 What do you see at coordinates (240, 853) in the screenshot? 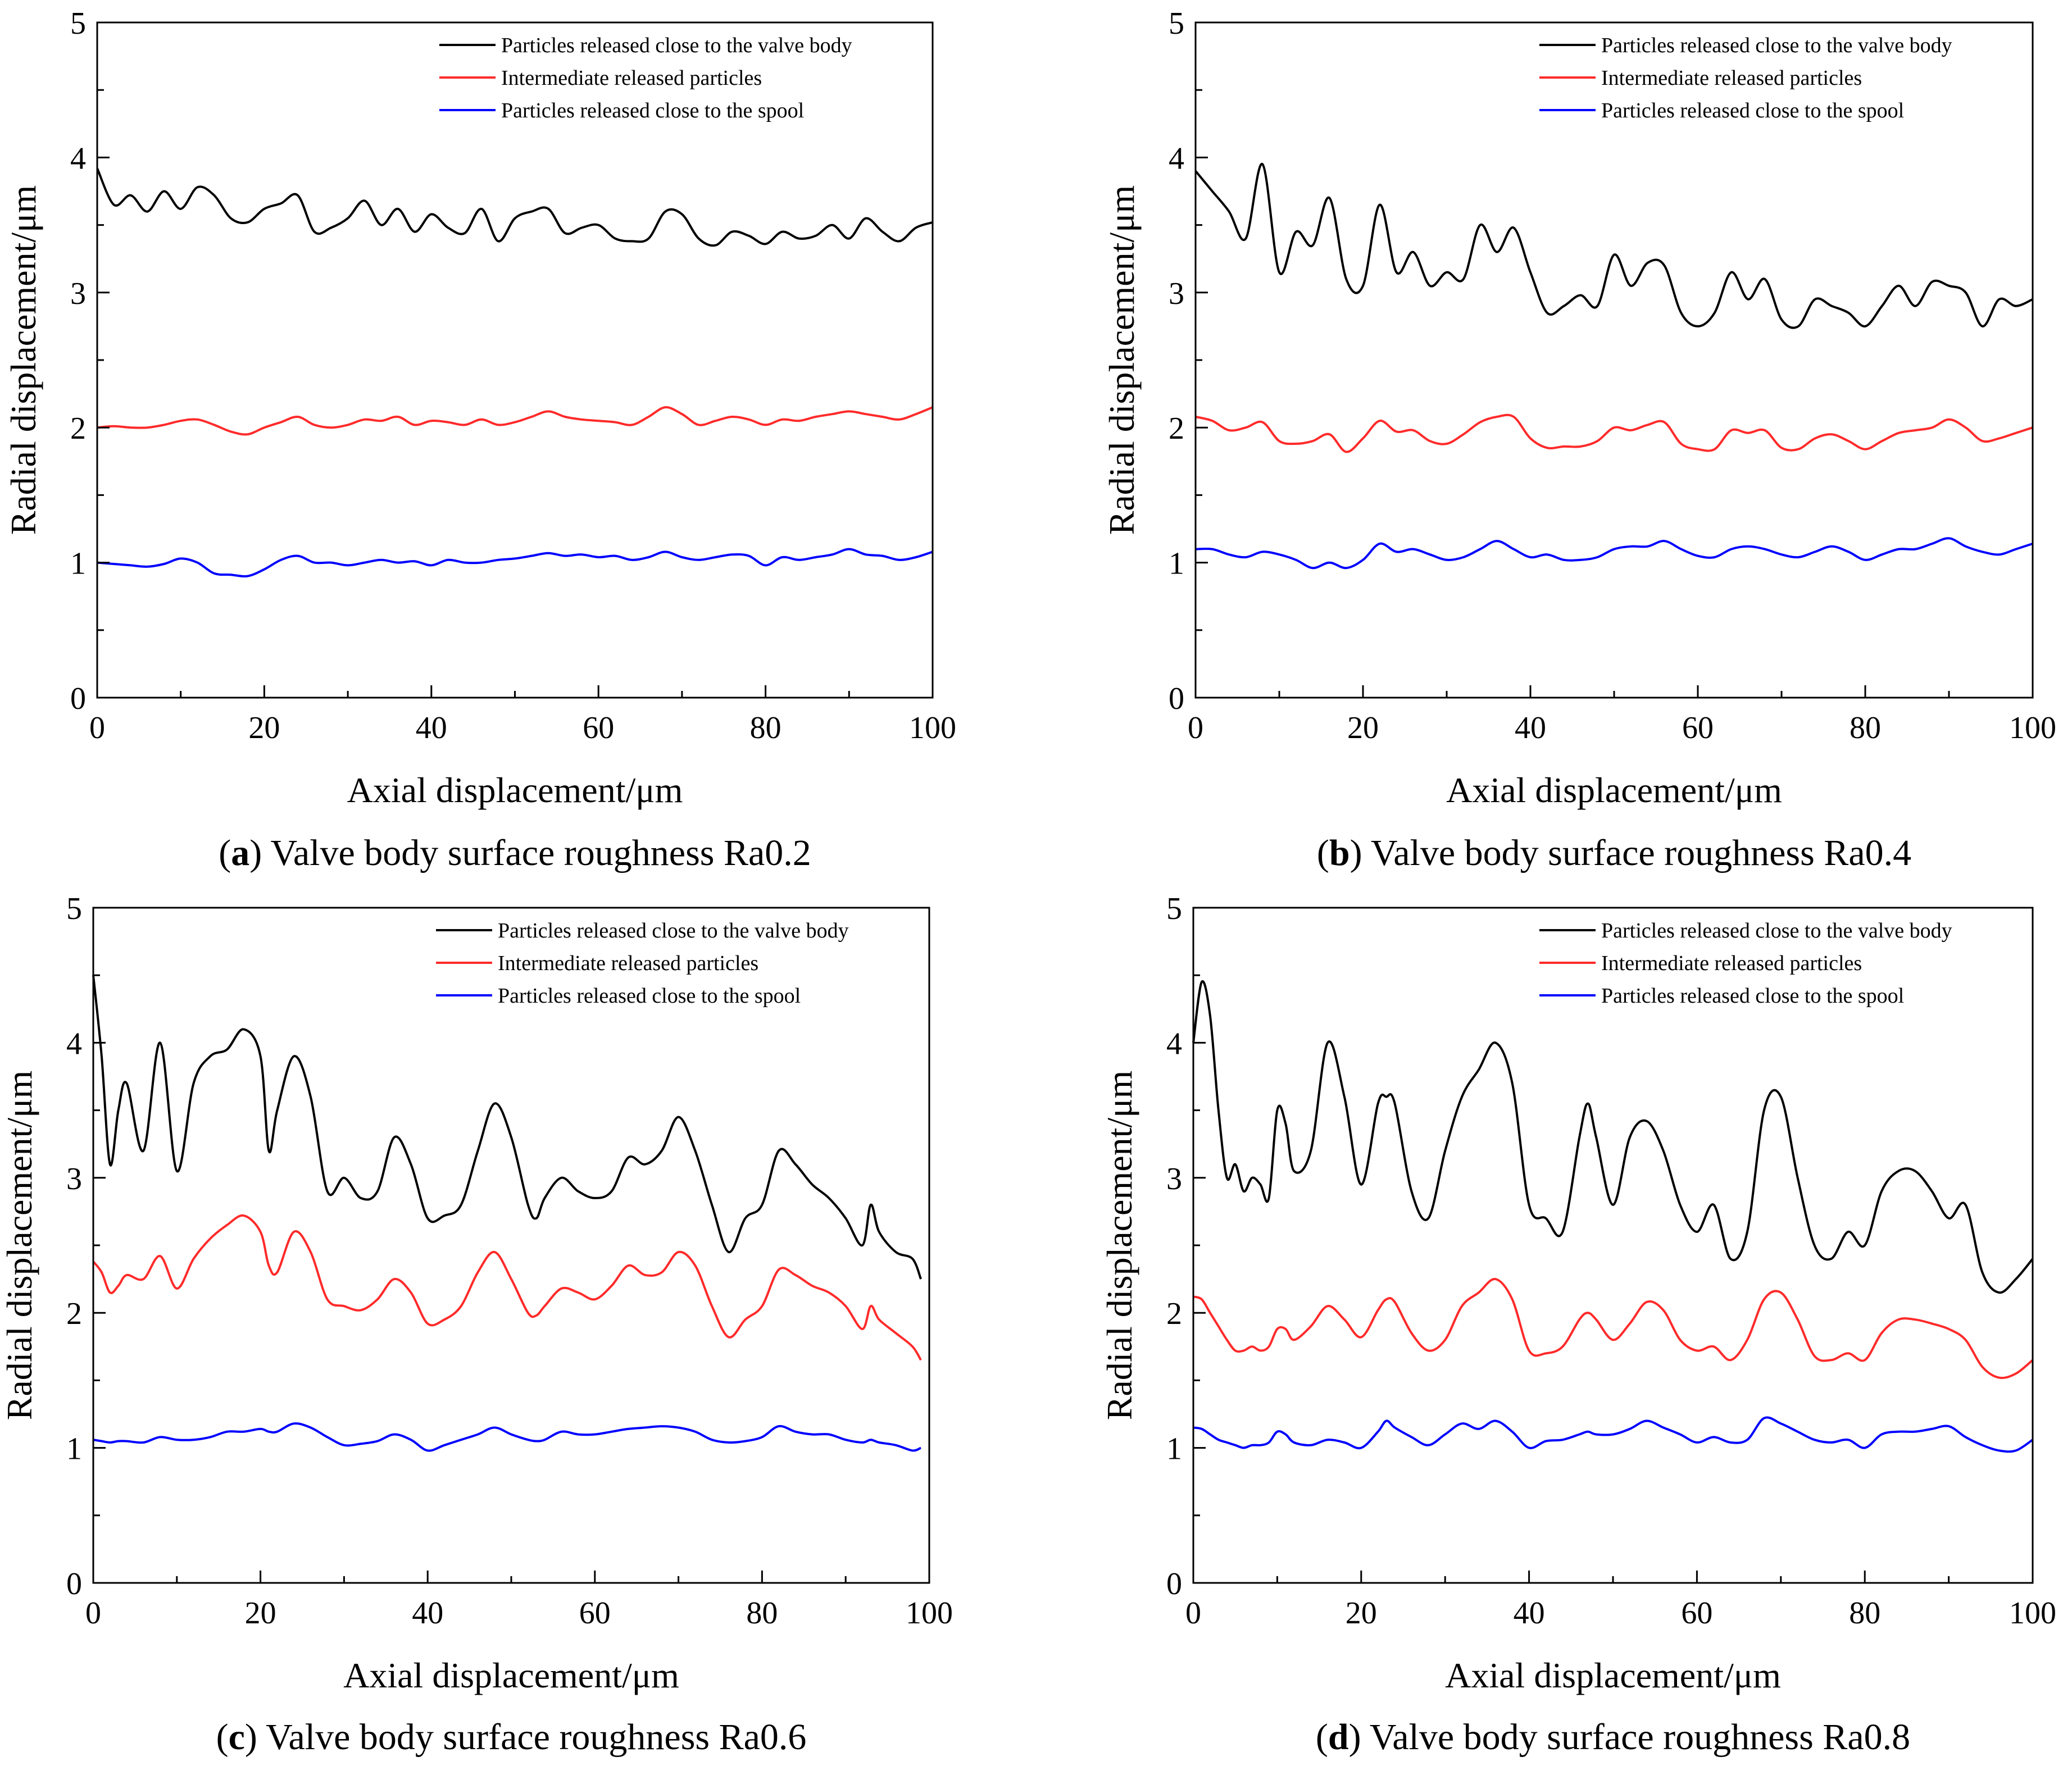
I see `caption-letter: a` at bounding box center [240, 853].